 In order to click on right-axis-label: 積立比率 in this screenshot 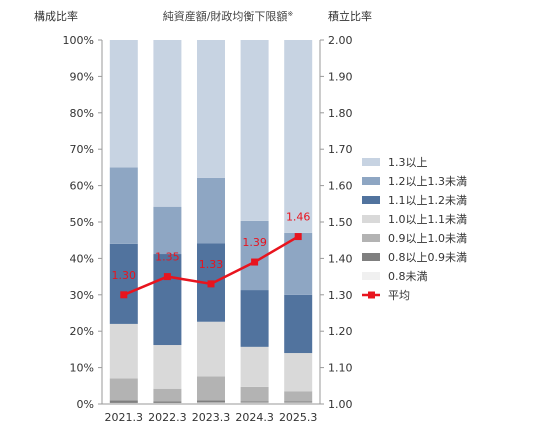, I will do `click(350, 16)`.